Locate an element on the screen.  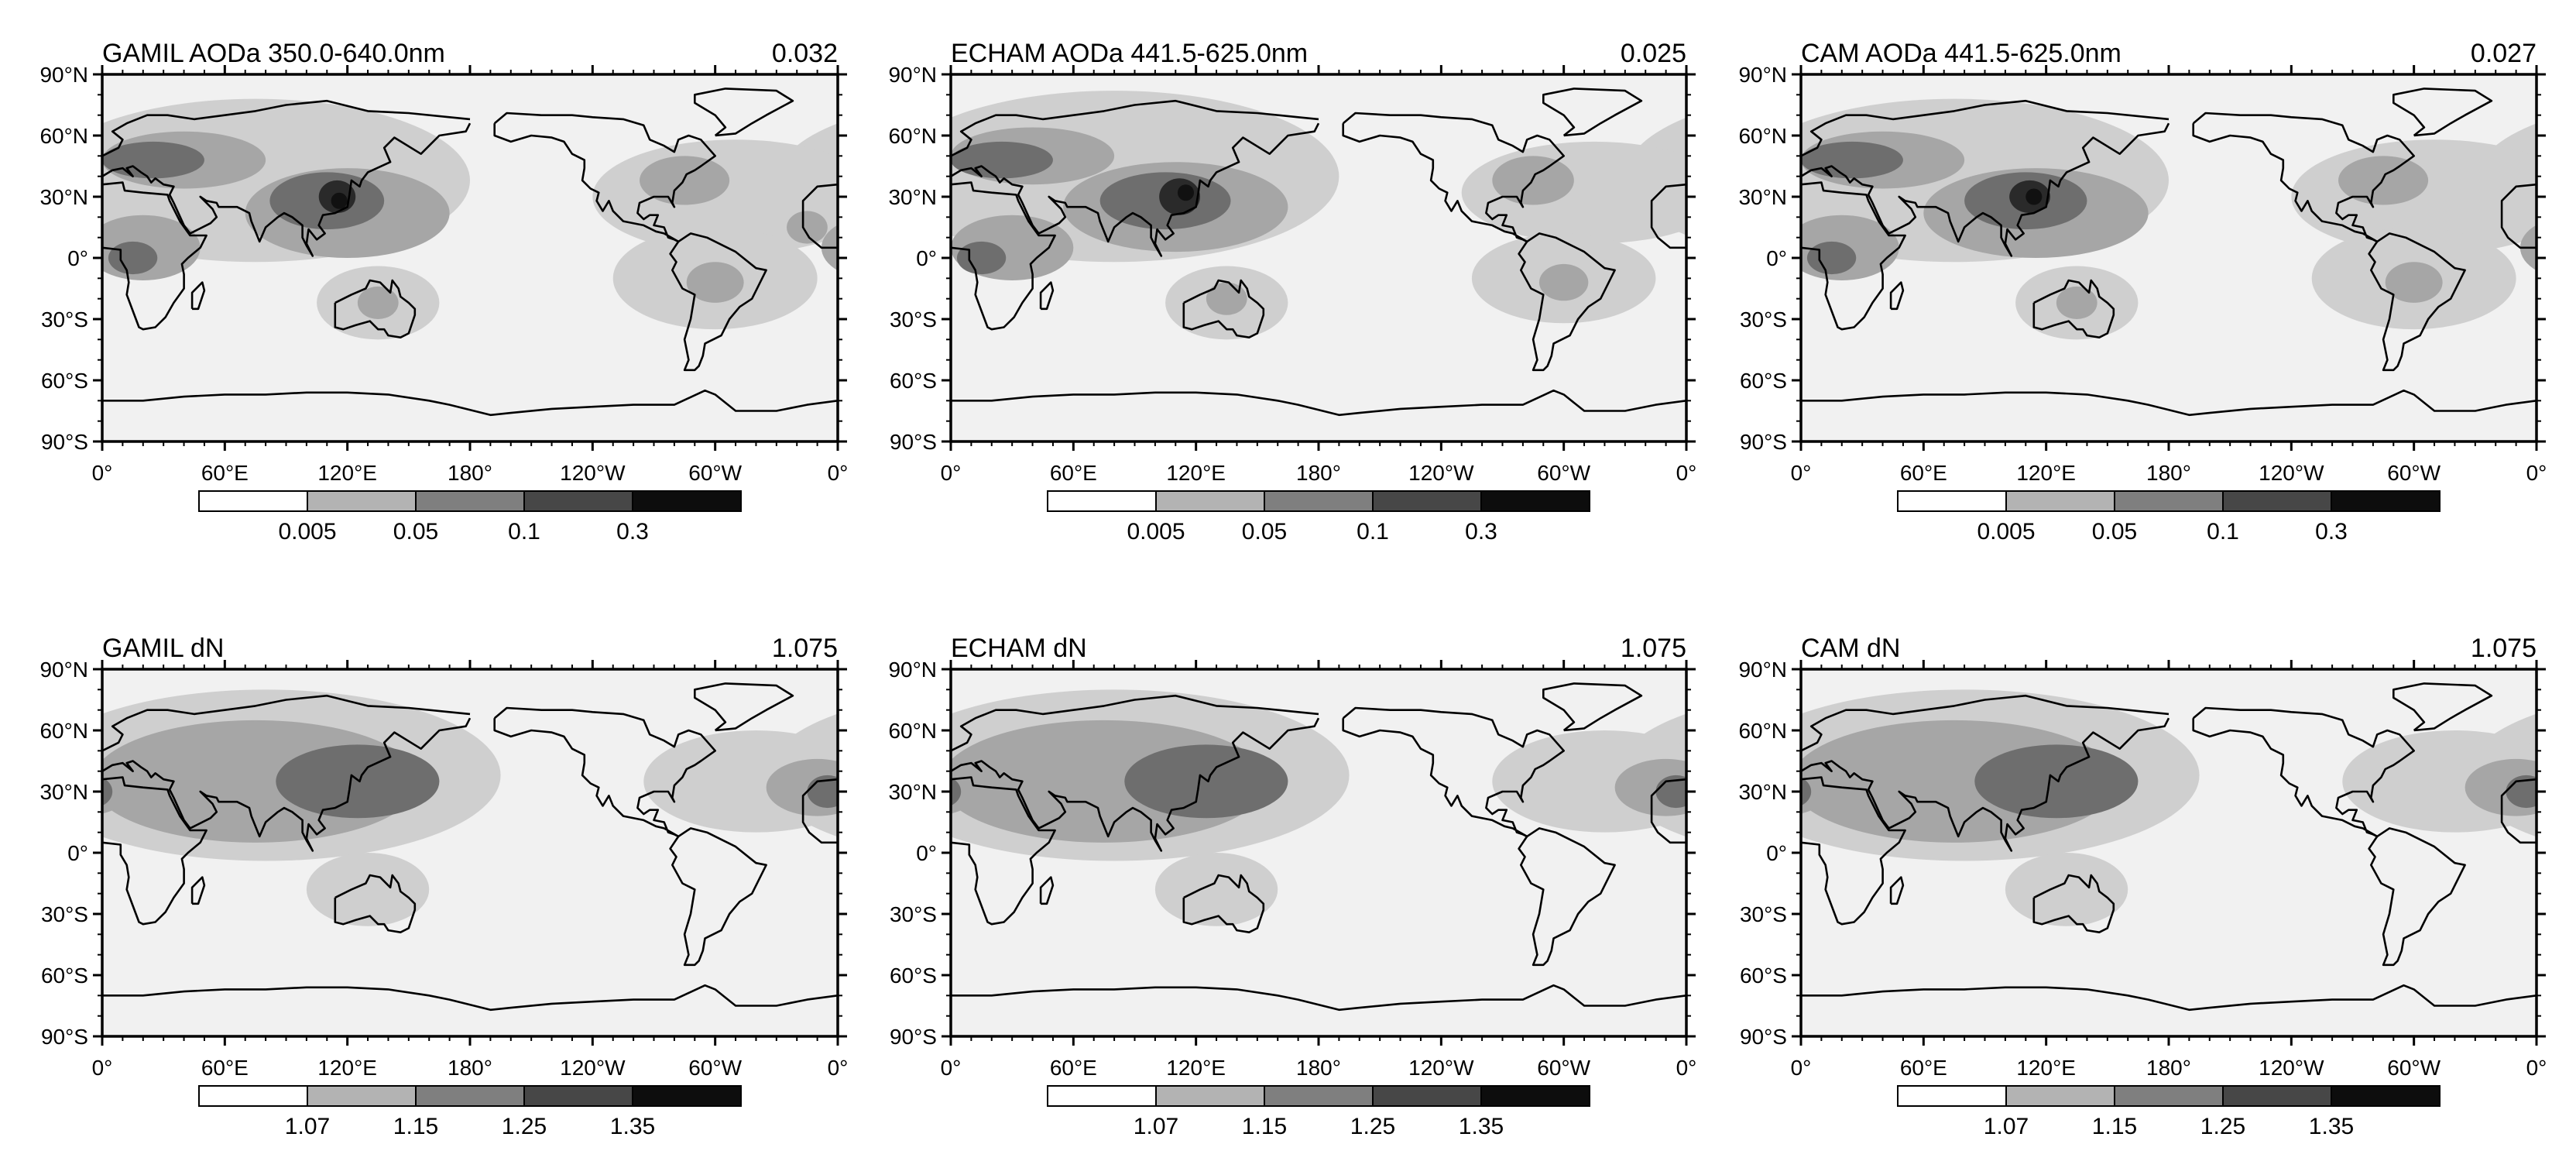
colorbar-label: 1.35 is located at coordinates (1481, 1126).